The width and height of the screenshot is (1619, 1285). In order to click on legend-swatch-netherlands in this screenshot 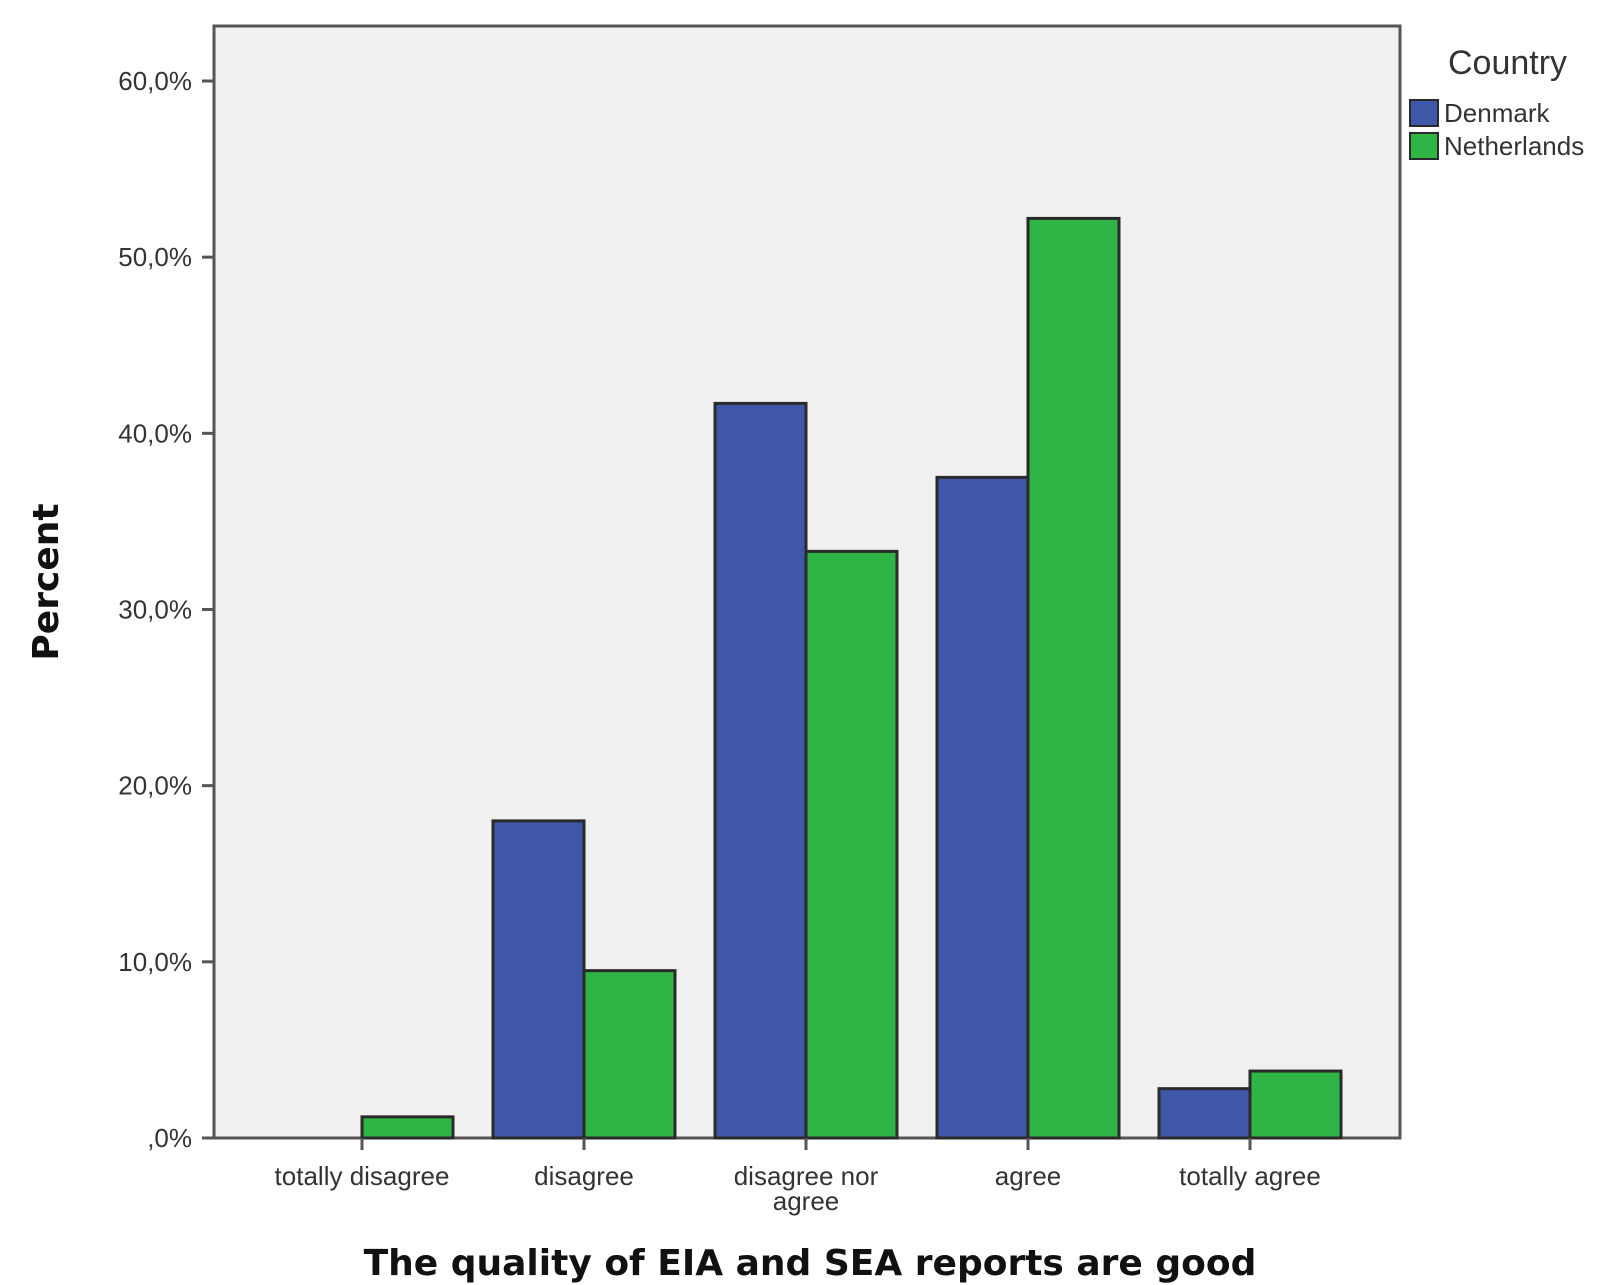, I will do `click(1424, 146)`.